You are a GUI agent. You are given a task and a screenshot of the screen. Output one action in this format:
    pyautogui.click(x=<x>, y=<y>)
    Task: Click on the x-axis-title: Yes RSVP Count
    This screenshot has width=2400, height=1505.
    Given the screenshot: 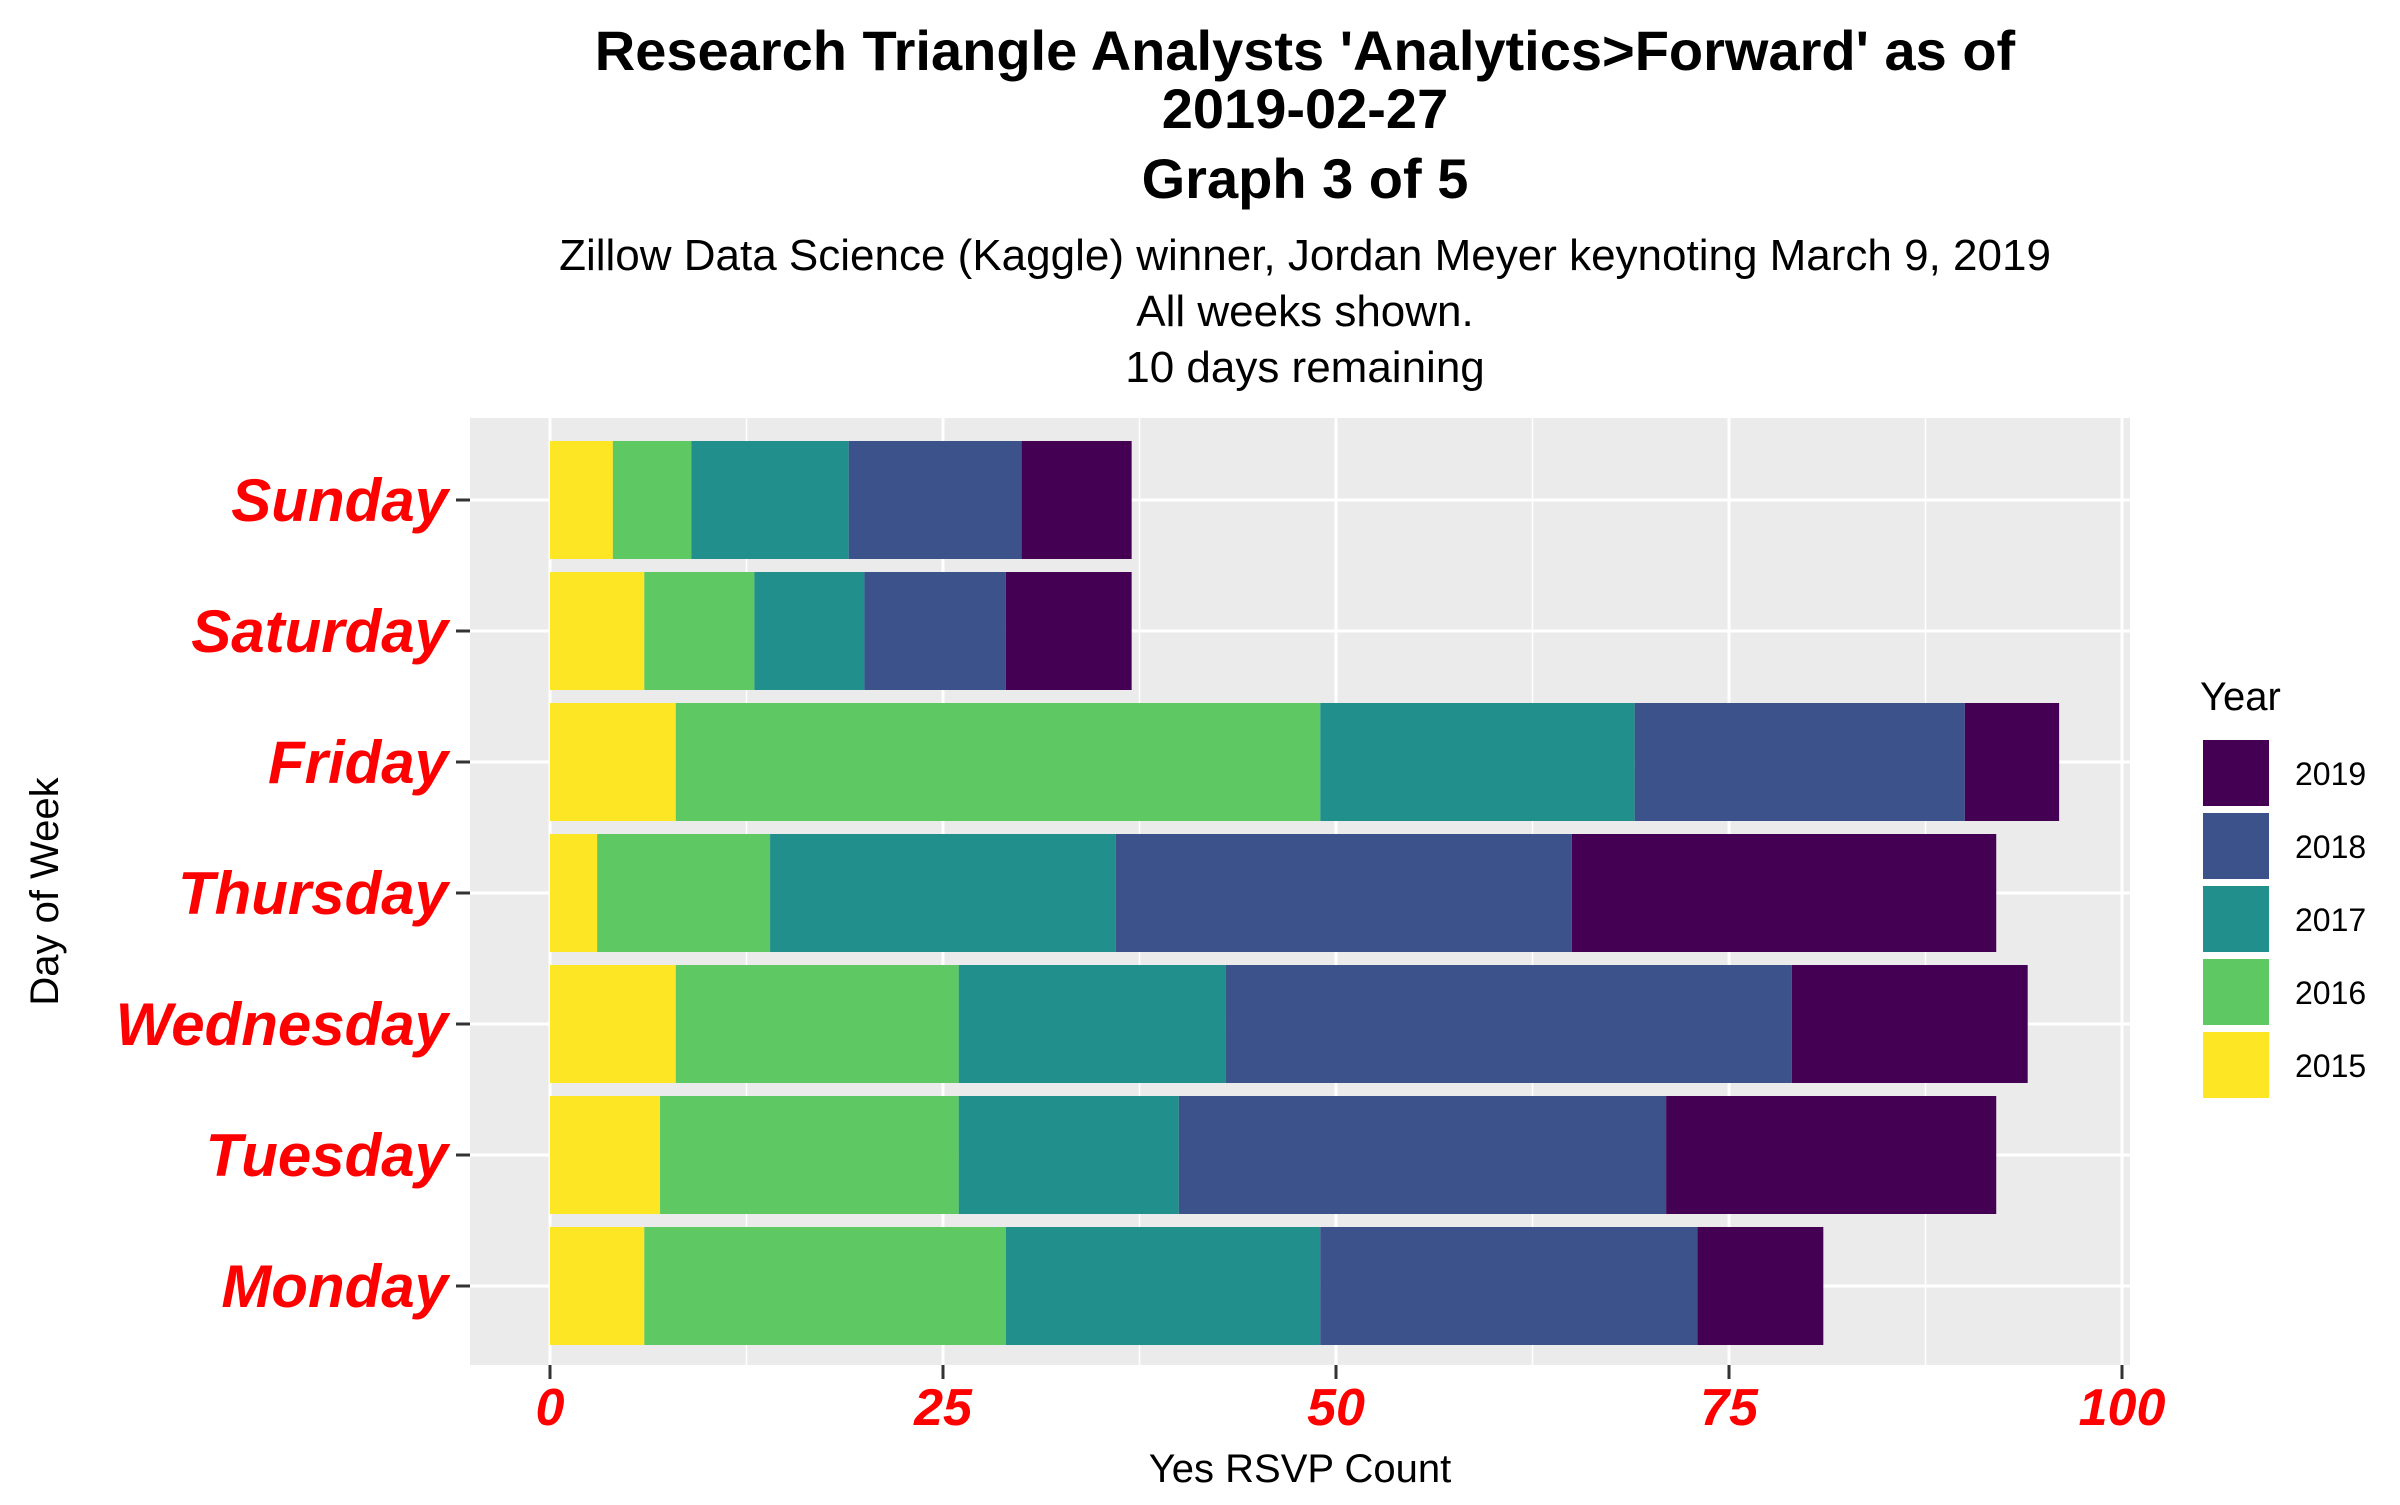 What is the action you would take?
    pyautogui.click(x=1300, y=1469)
    